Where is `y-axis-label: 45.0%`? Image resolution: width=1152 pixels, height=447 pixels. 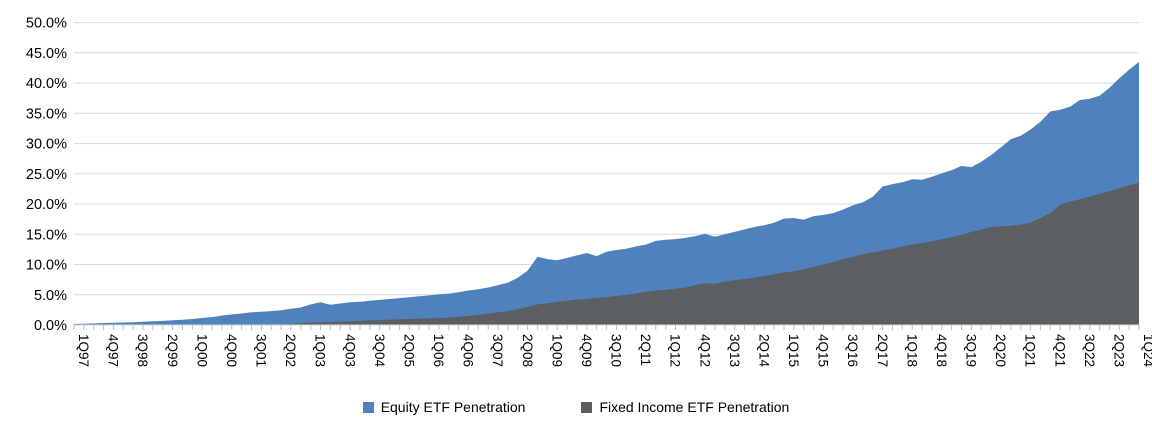
y-axis-label: 45.0% is located at coordinates (46, 54).